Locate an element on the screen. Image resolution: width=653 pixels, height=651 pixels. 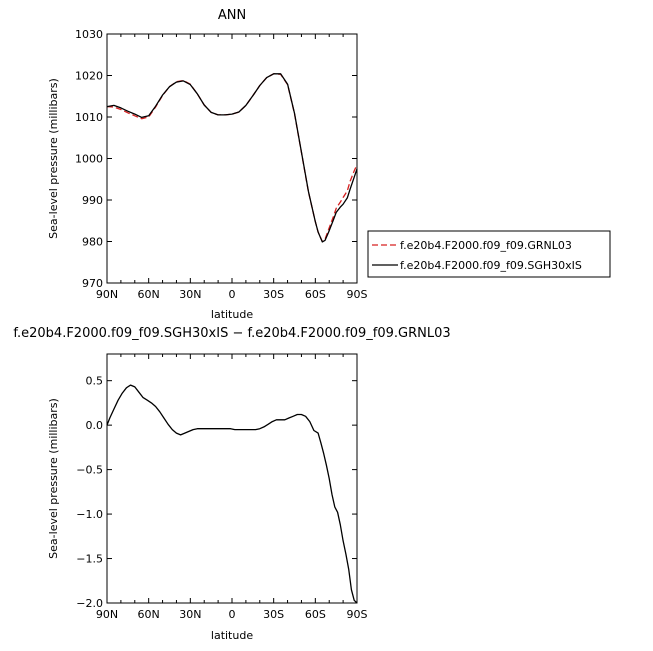
panel-1-x-tick-label: 60S is located at coordinates (315, 294).